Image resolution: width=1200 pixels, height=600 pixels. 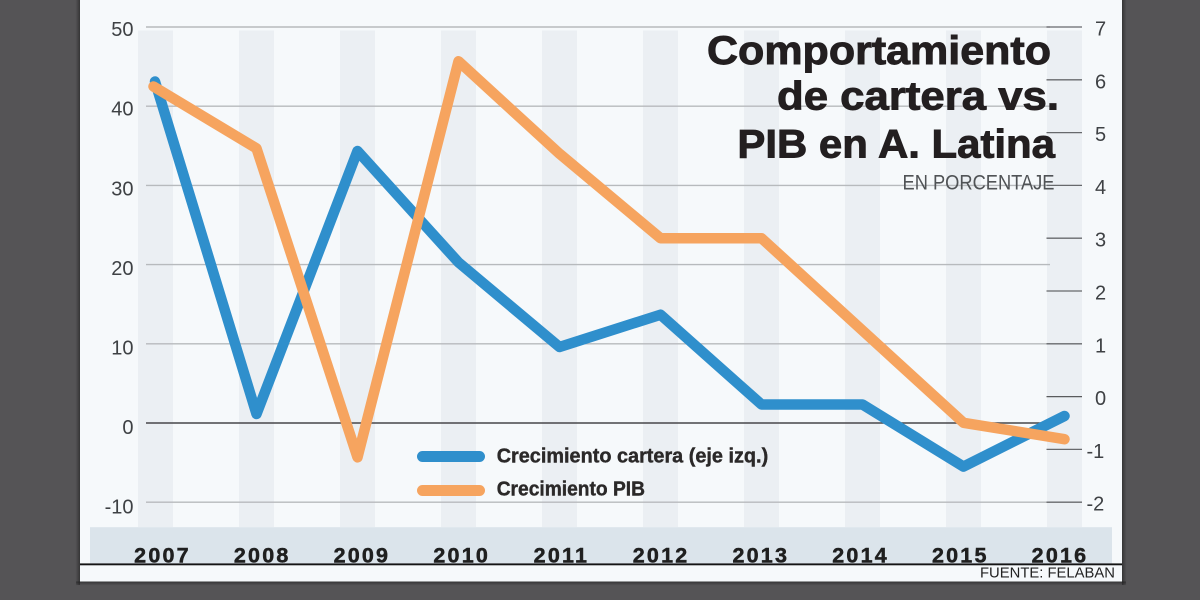 What do you see at coordinates (1096, 505) in the screenshot?
I see `svg-text: -2` at bounding box center [1096, 505].